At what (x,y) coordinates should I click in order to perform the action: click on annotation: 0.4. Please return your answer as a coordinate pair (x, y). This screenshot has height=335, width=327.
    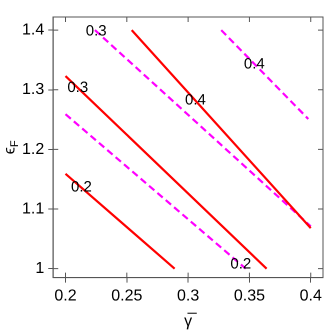
    Looking at the image, I should click on (254, 63).